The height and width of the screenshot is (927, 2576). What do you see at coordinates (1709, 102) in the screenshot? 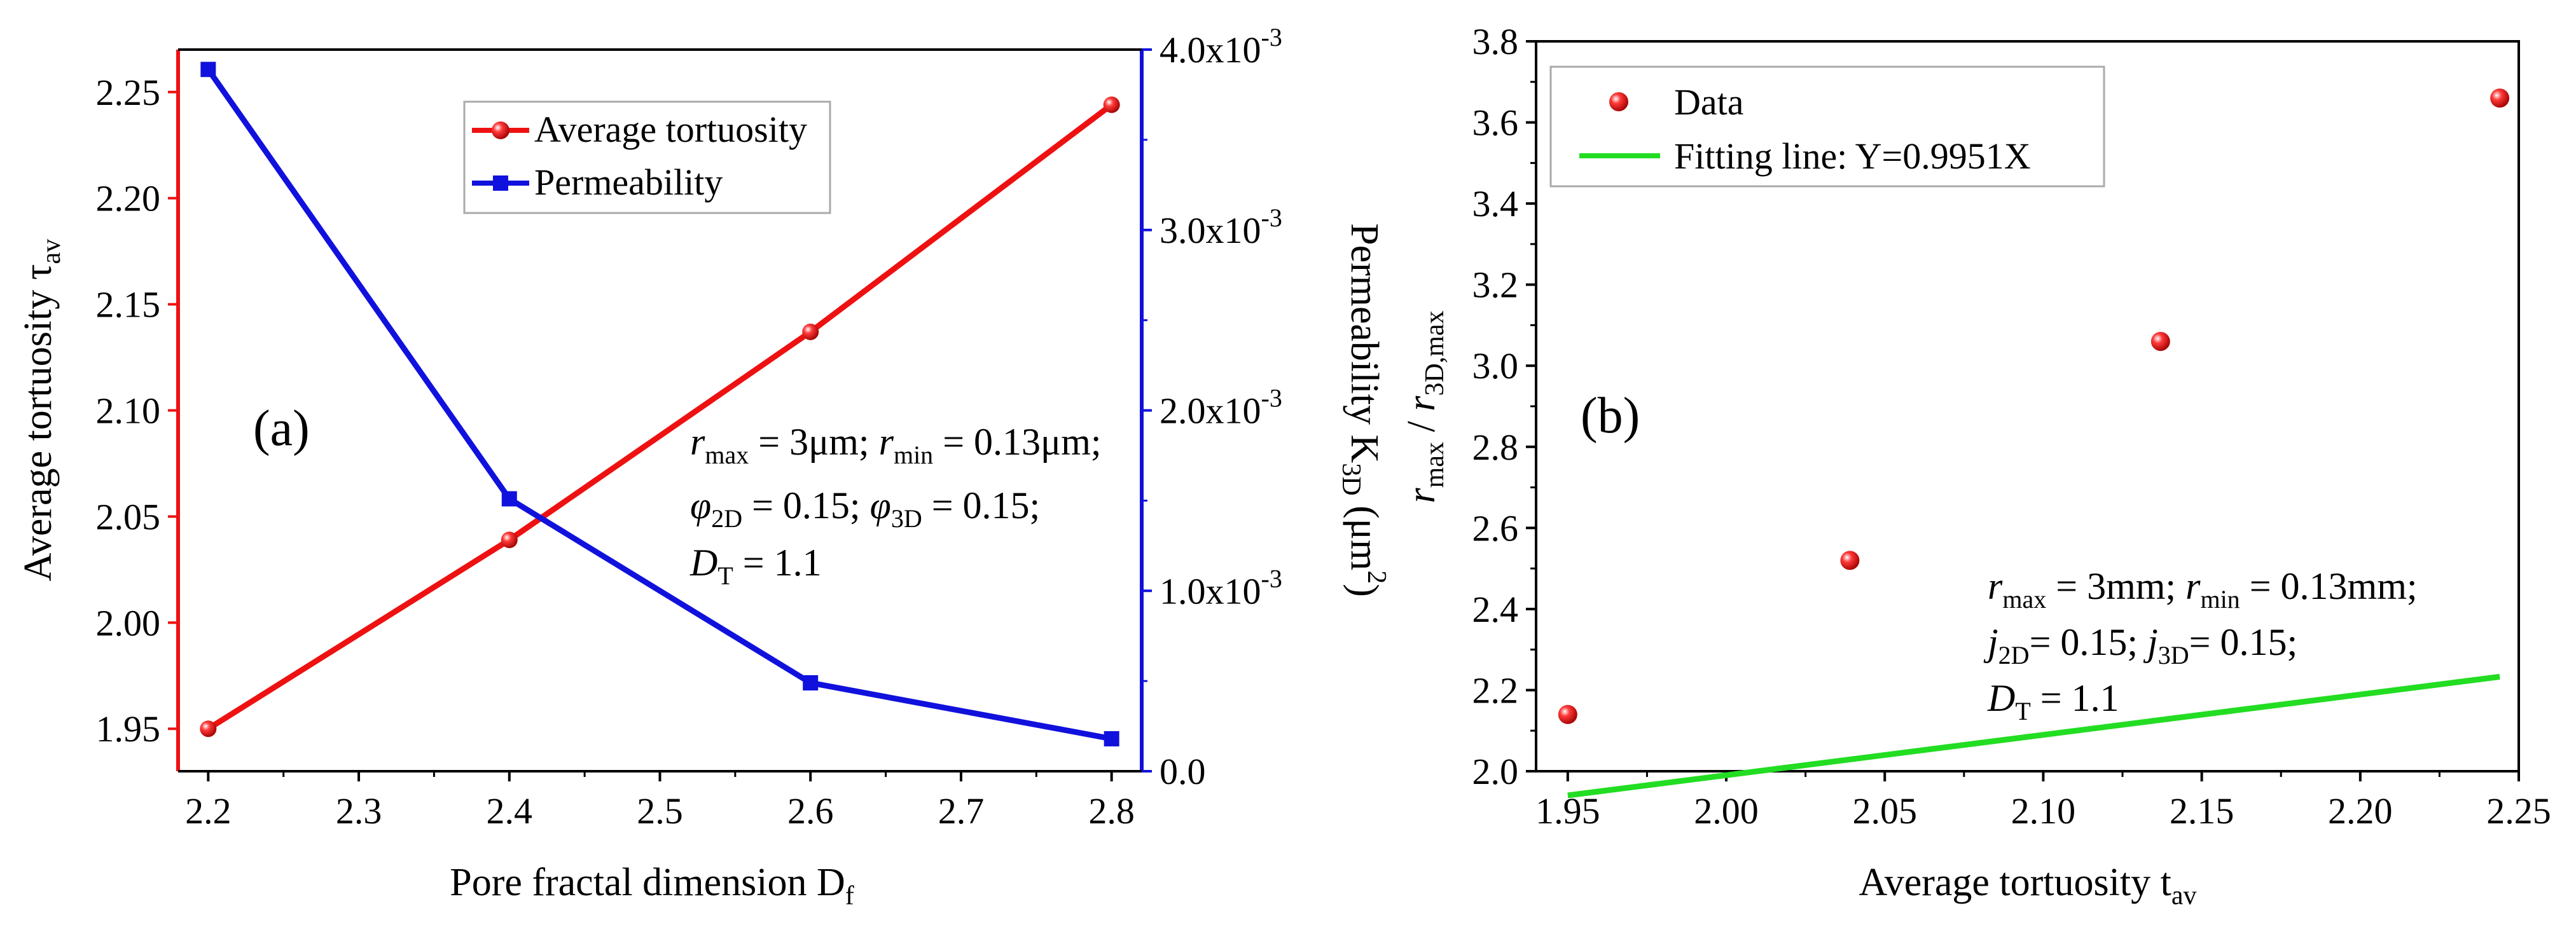
I see `b-legend-data-label: Data` at bounding box center [1709, 102].